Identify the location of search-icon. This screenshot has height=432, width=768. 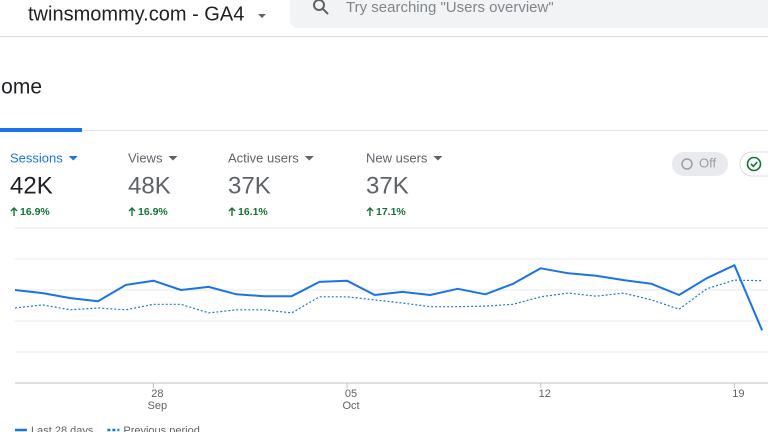
(319, 5).